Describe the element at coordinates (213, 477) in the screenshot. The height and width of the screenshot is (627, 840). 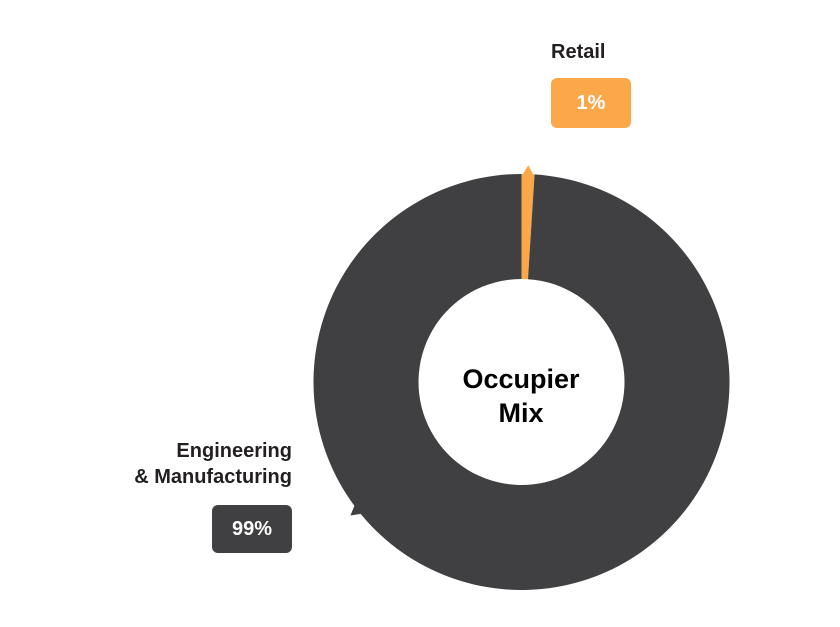
I see `engineering-label-line2: & Manufacturing` at that location.